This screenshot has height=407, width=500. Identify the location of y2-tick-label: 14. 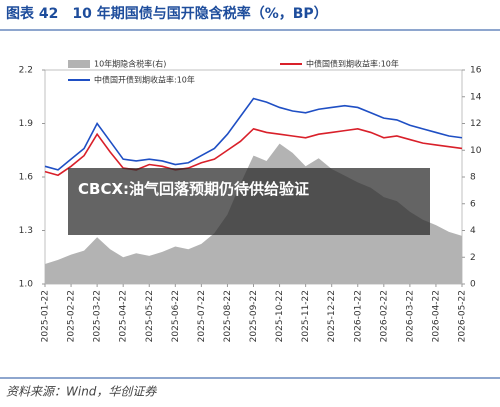
(476, 97).